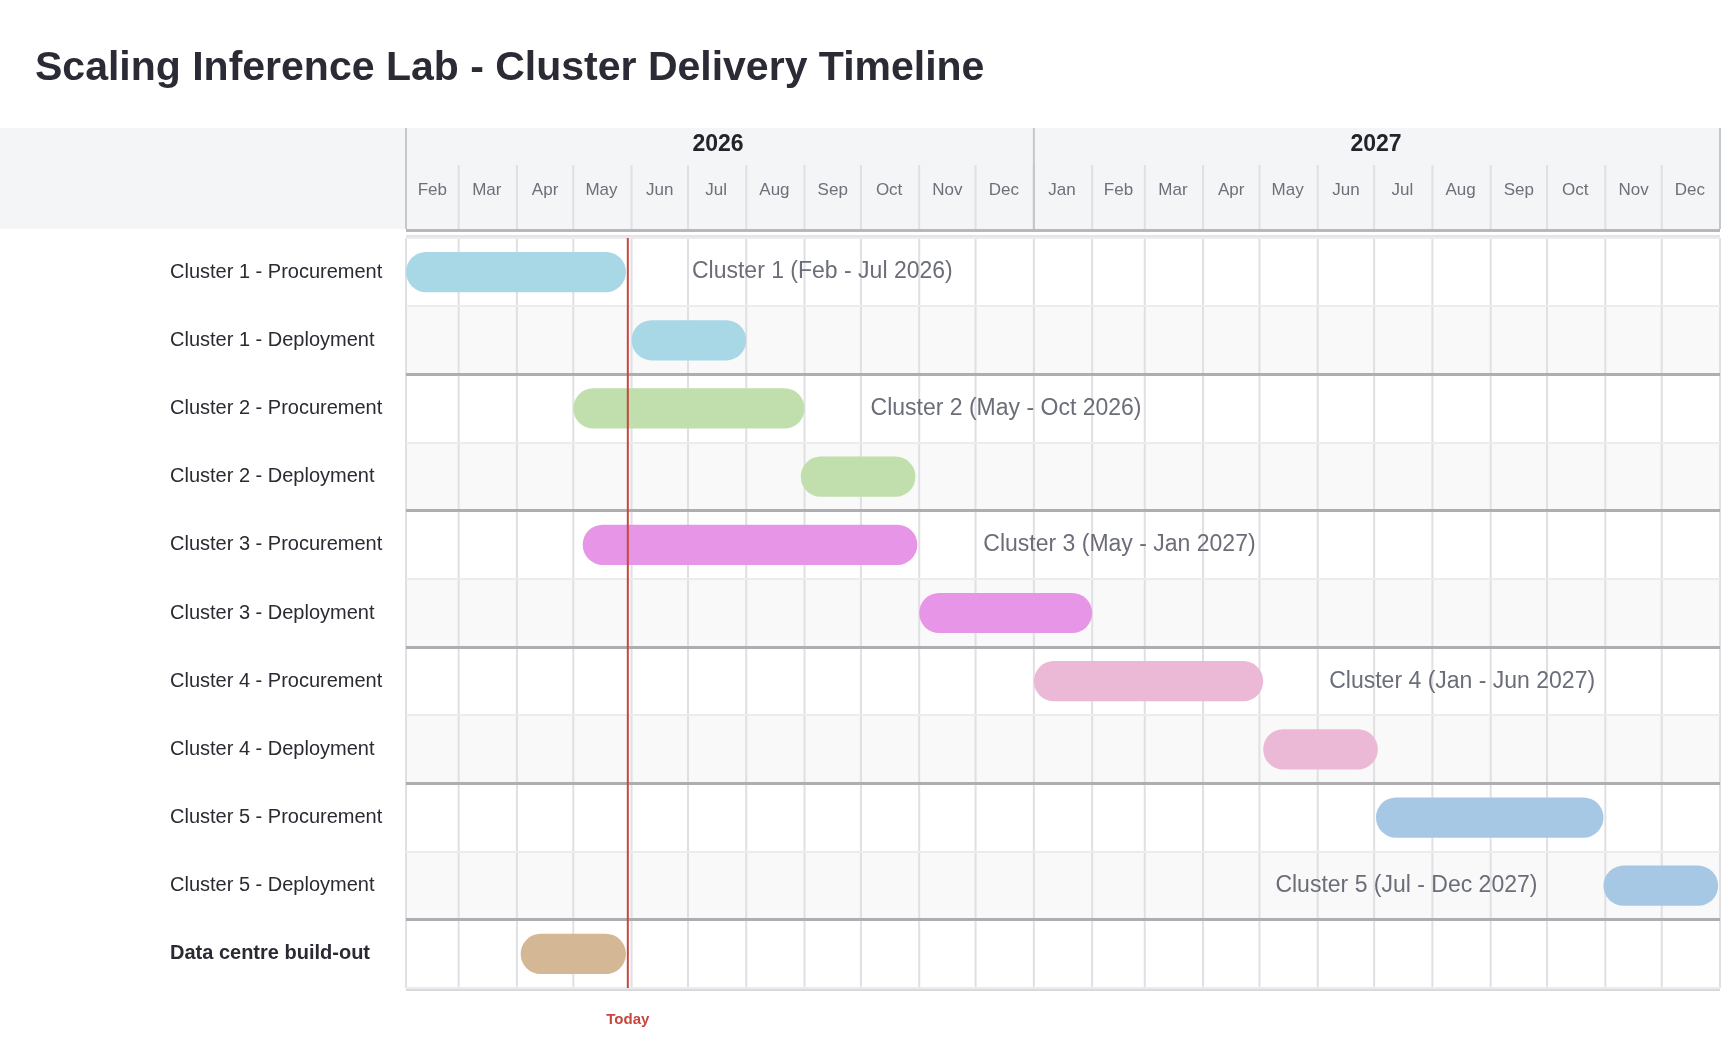 The height and width of the screenshot is (1046, 1726). I want to click on y-tick-label: Data centre build-out, so click(270, 952).